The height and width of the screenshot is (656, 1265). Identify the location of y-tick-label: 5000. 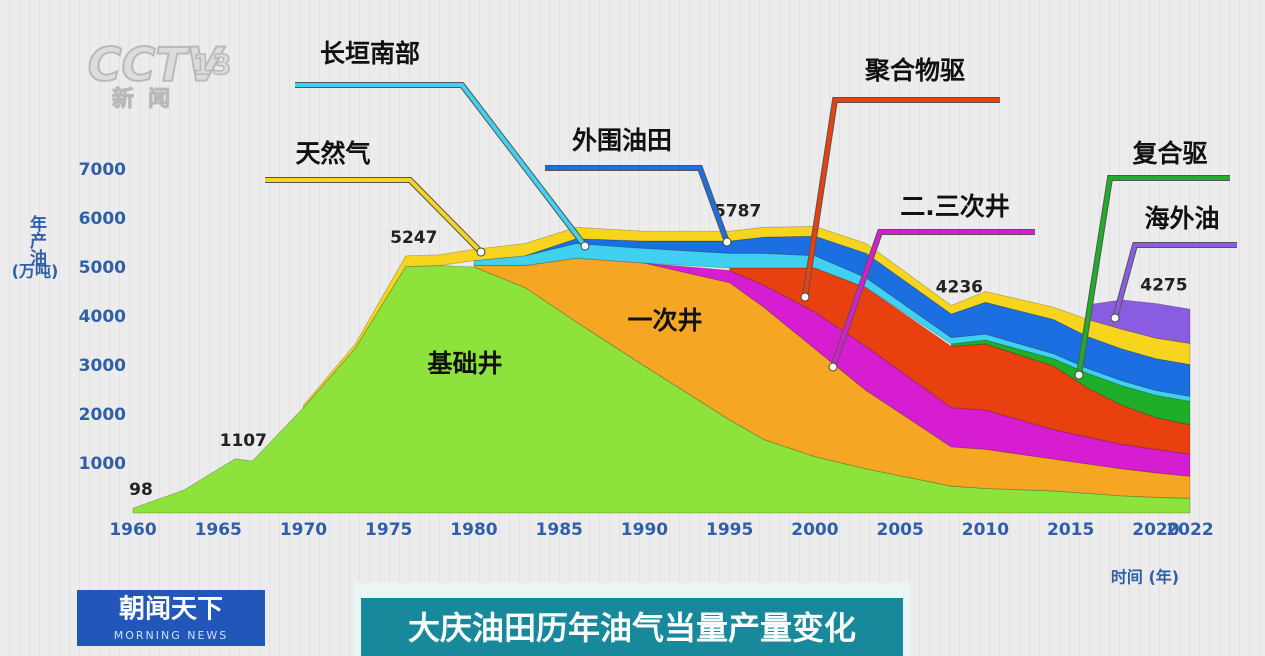
(102, 268).